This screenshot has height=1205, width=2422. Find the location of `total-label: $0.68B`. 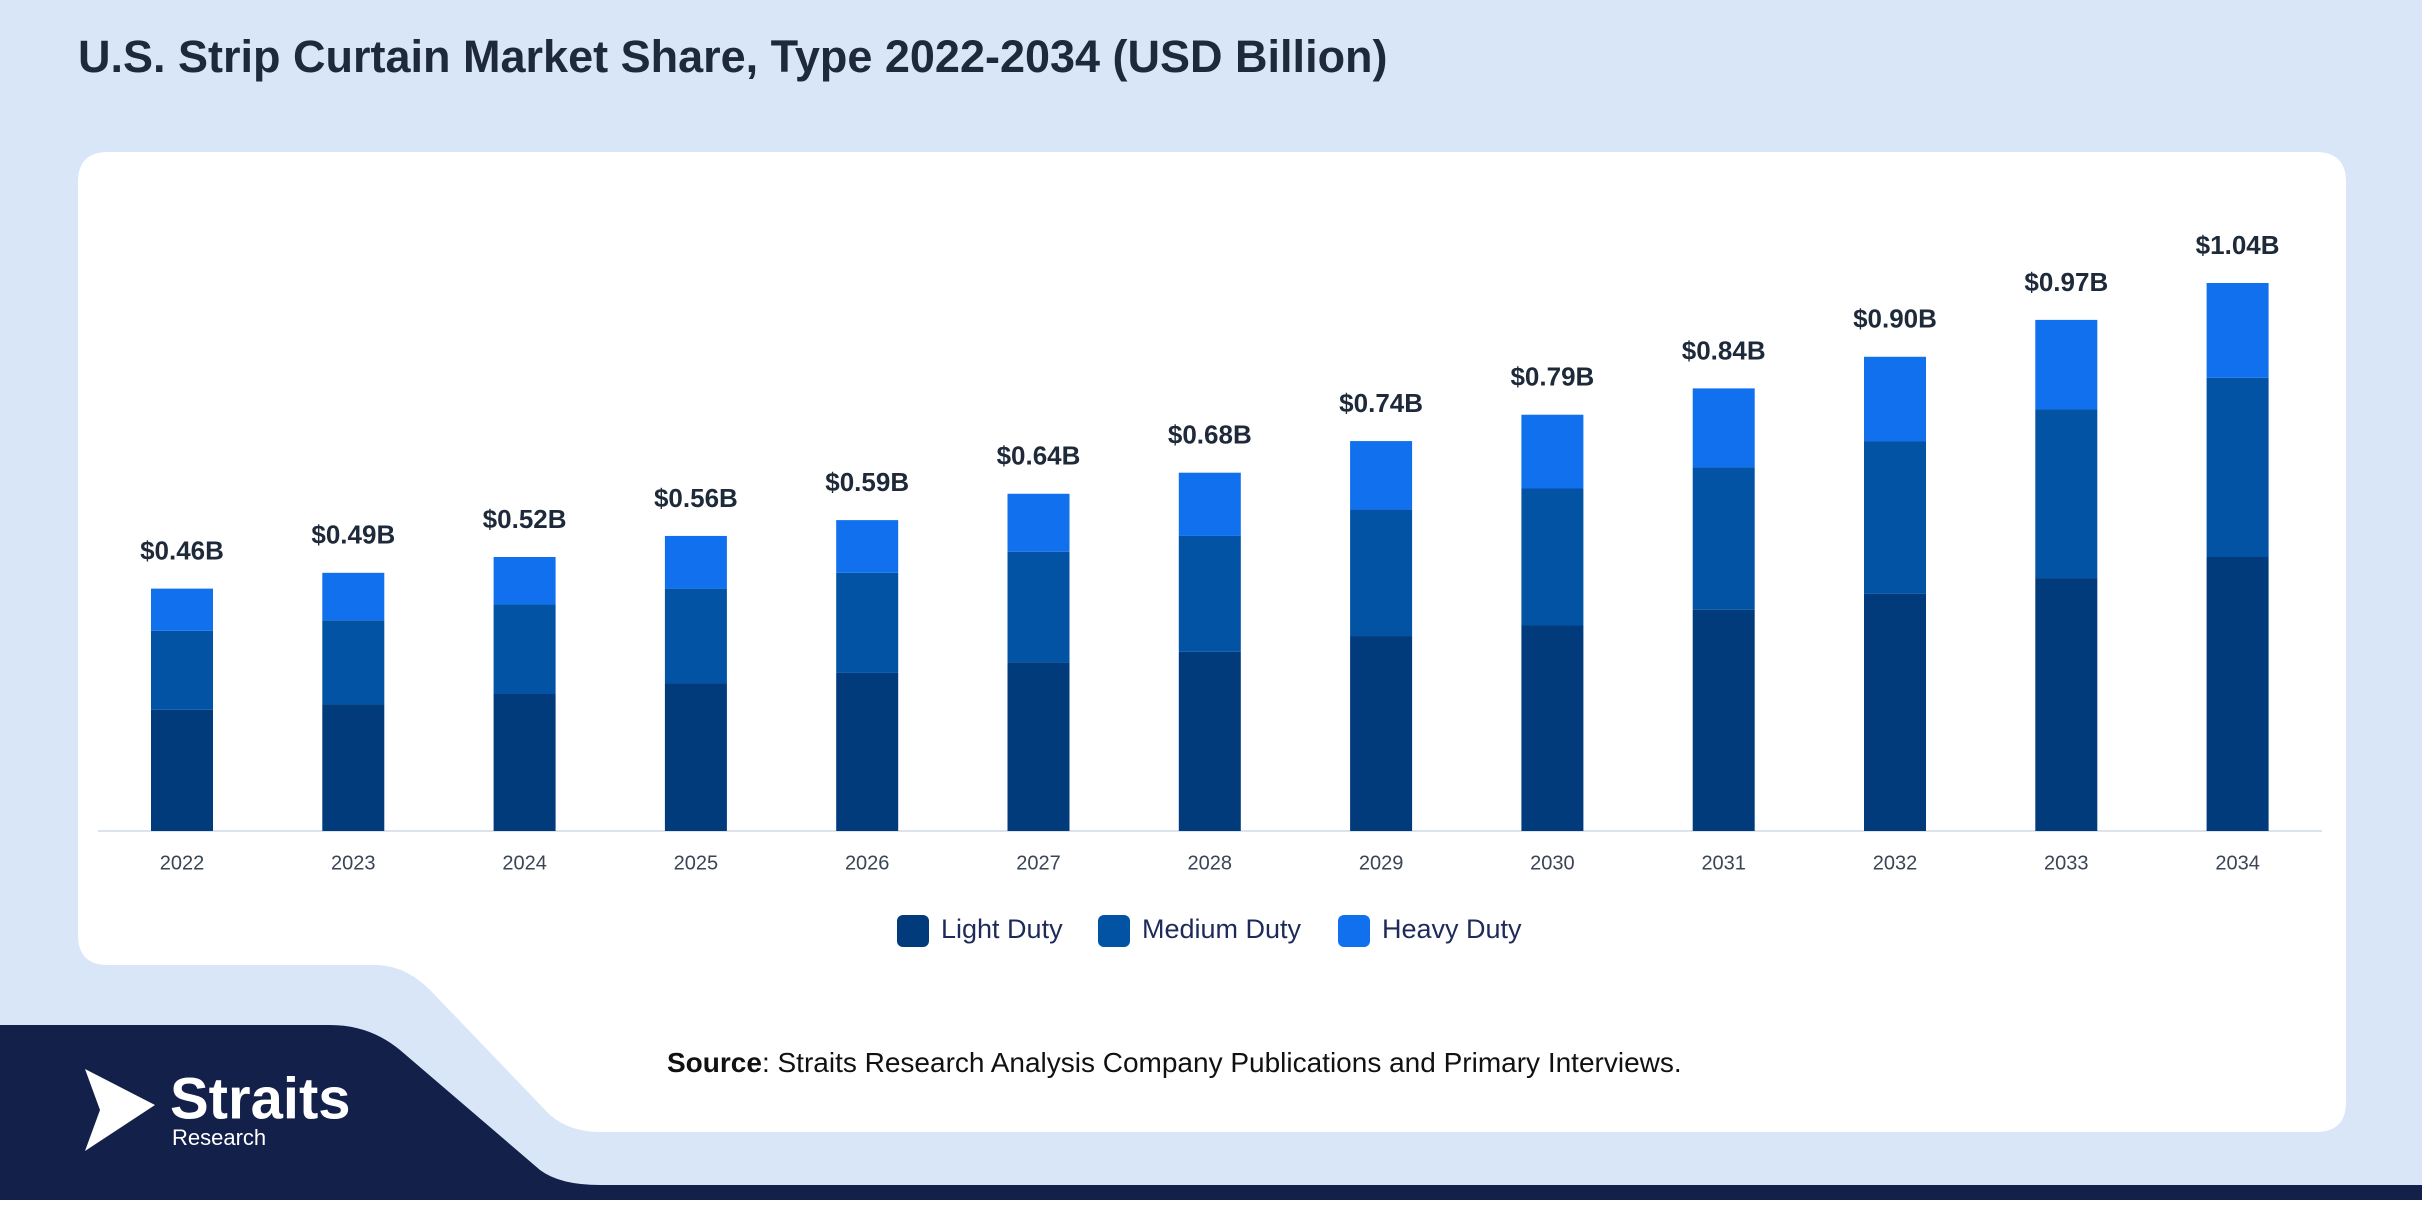

total-label: $0.68B is located at coordinates (1210, 435).